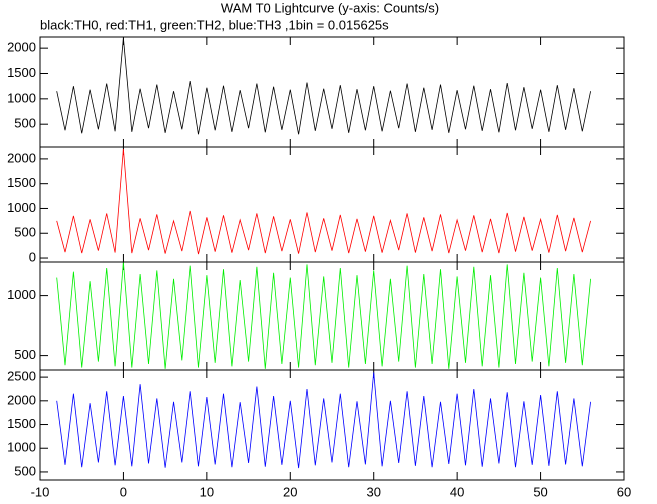 The image size is (657, 504). What do you see at coordinates (624, 491) in the screenshot?
I see `x-tick-label: 60` at bounding box center [624, 491].